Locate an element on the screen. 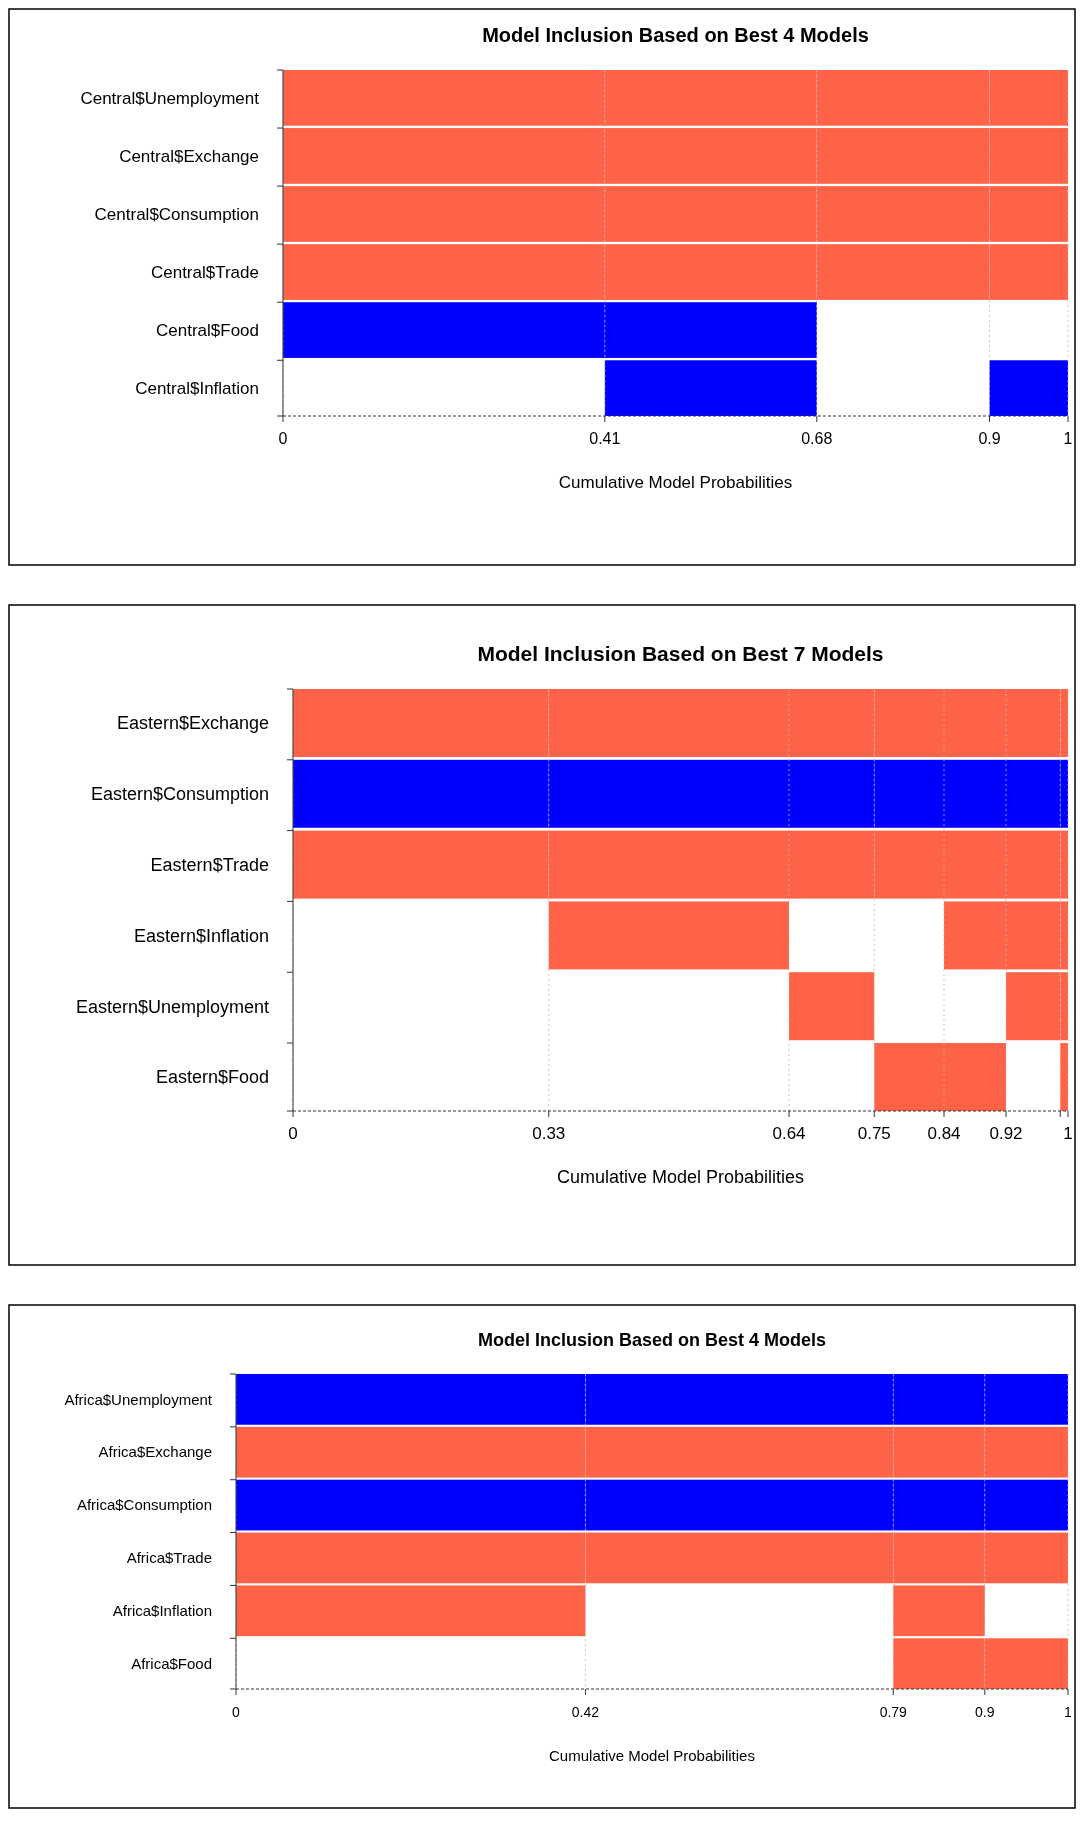 The width and height of the screenshot is (1086, 1825). y-tick-label: Eastern$Exchange is located at coordinates (192, 723).